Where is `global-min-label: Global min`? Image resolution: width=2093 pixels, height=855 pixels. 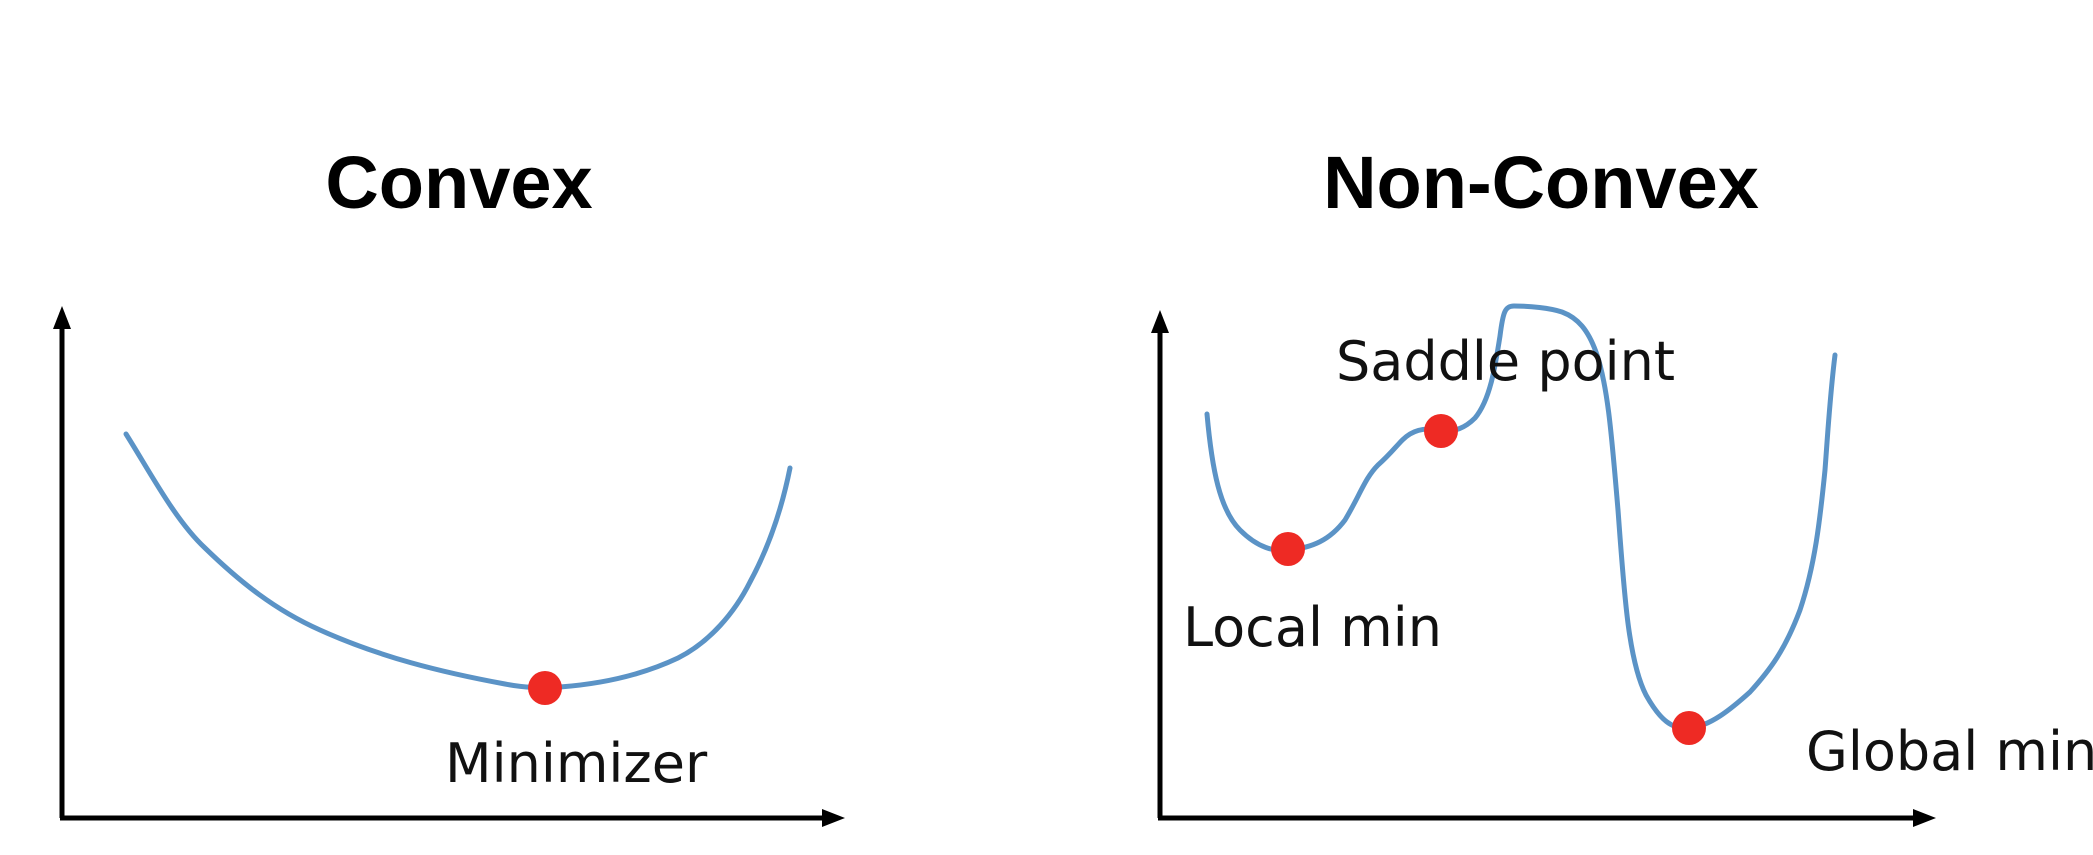 global-min-label: Global min is located at coordinates (1949, 751).